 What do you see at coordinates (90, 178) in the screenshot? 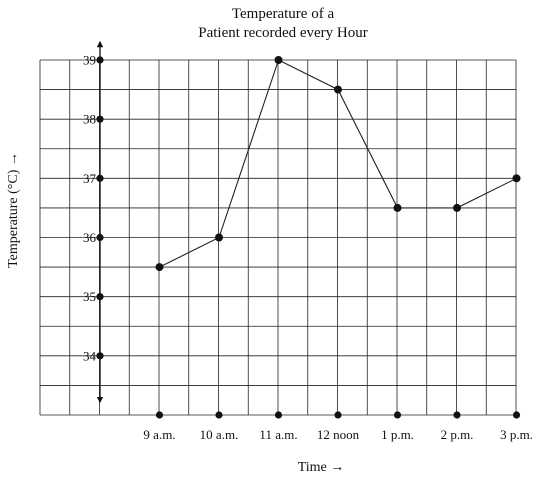
I see `y-tick-label: 37` at bounding box center [90, 178].